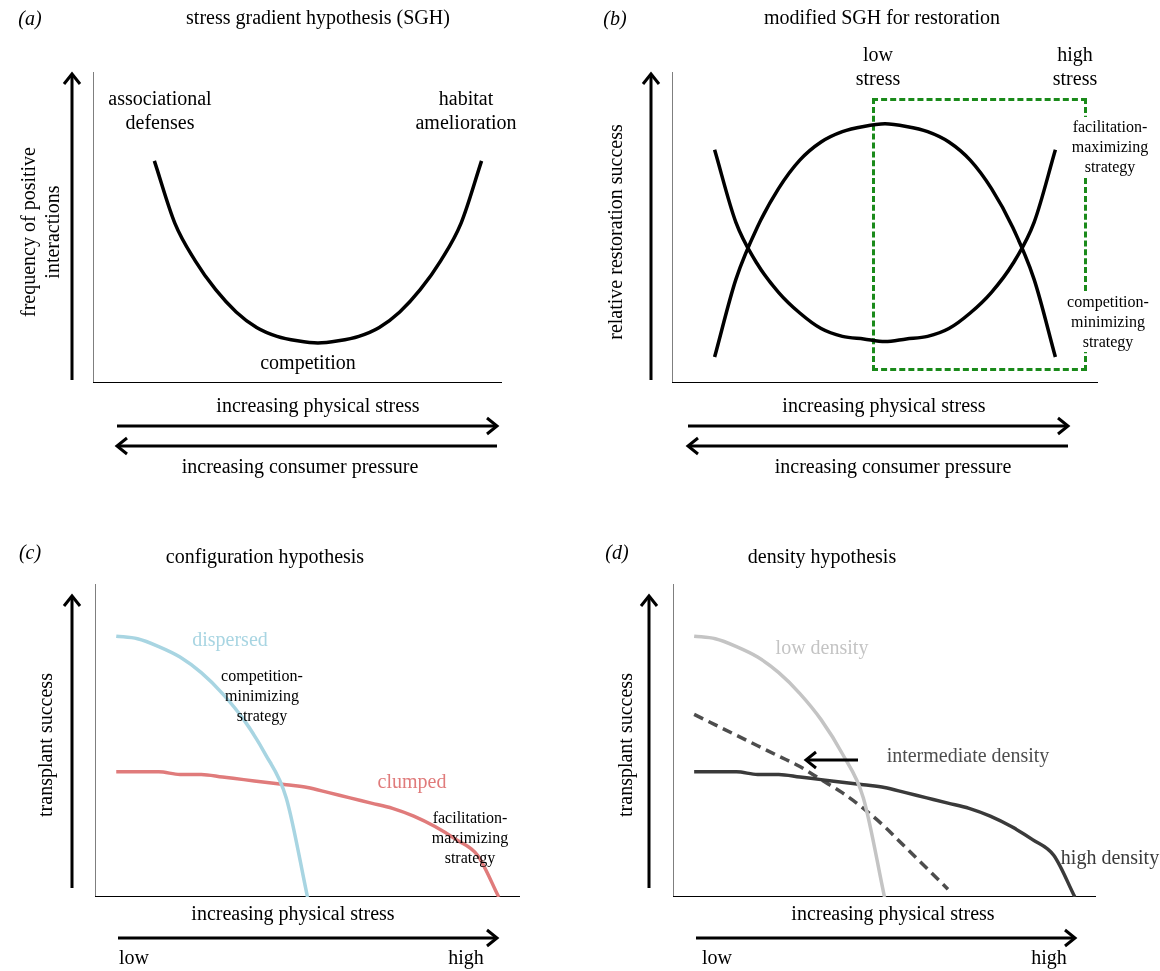 Image resolution: width=1160 pixels, height=971 pixels. Describe the element at coordinates (265, 556) in the screenshot. I see `chart-title: configuration hypothesis` at that location.